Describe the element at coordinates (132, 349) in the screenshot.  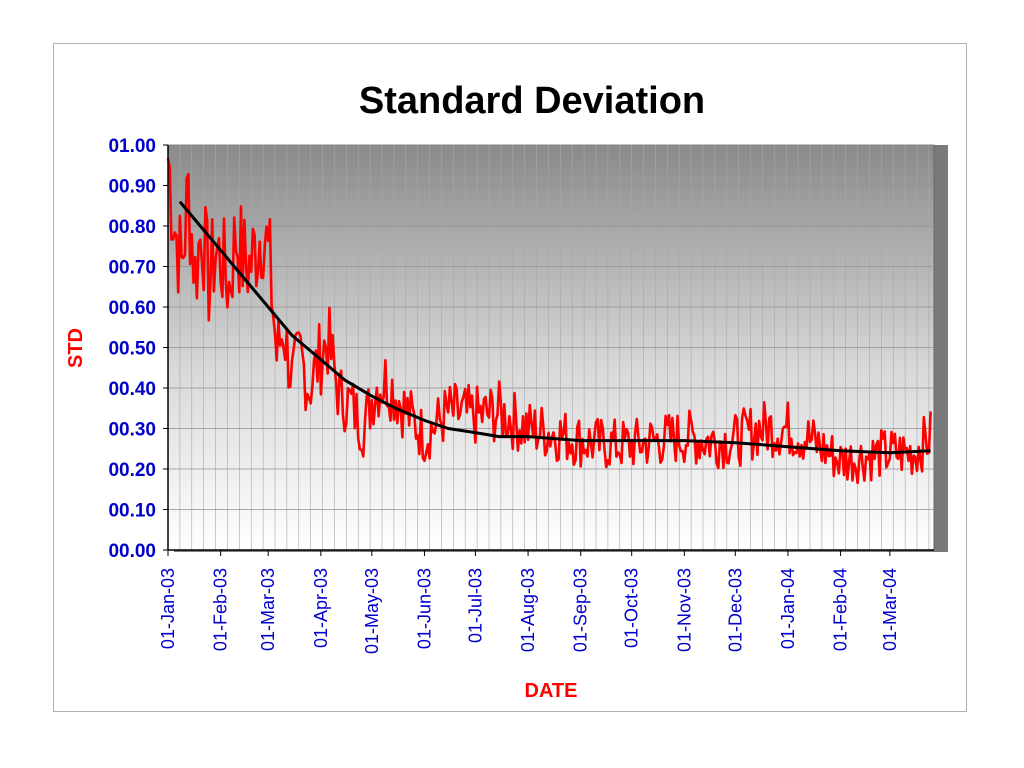
I see `y-tick-label: 00.50` at that location.